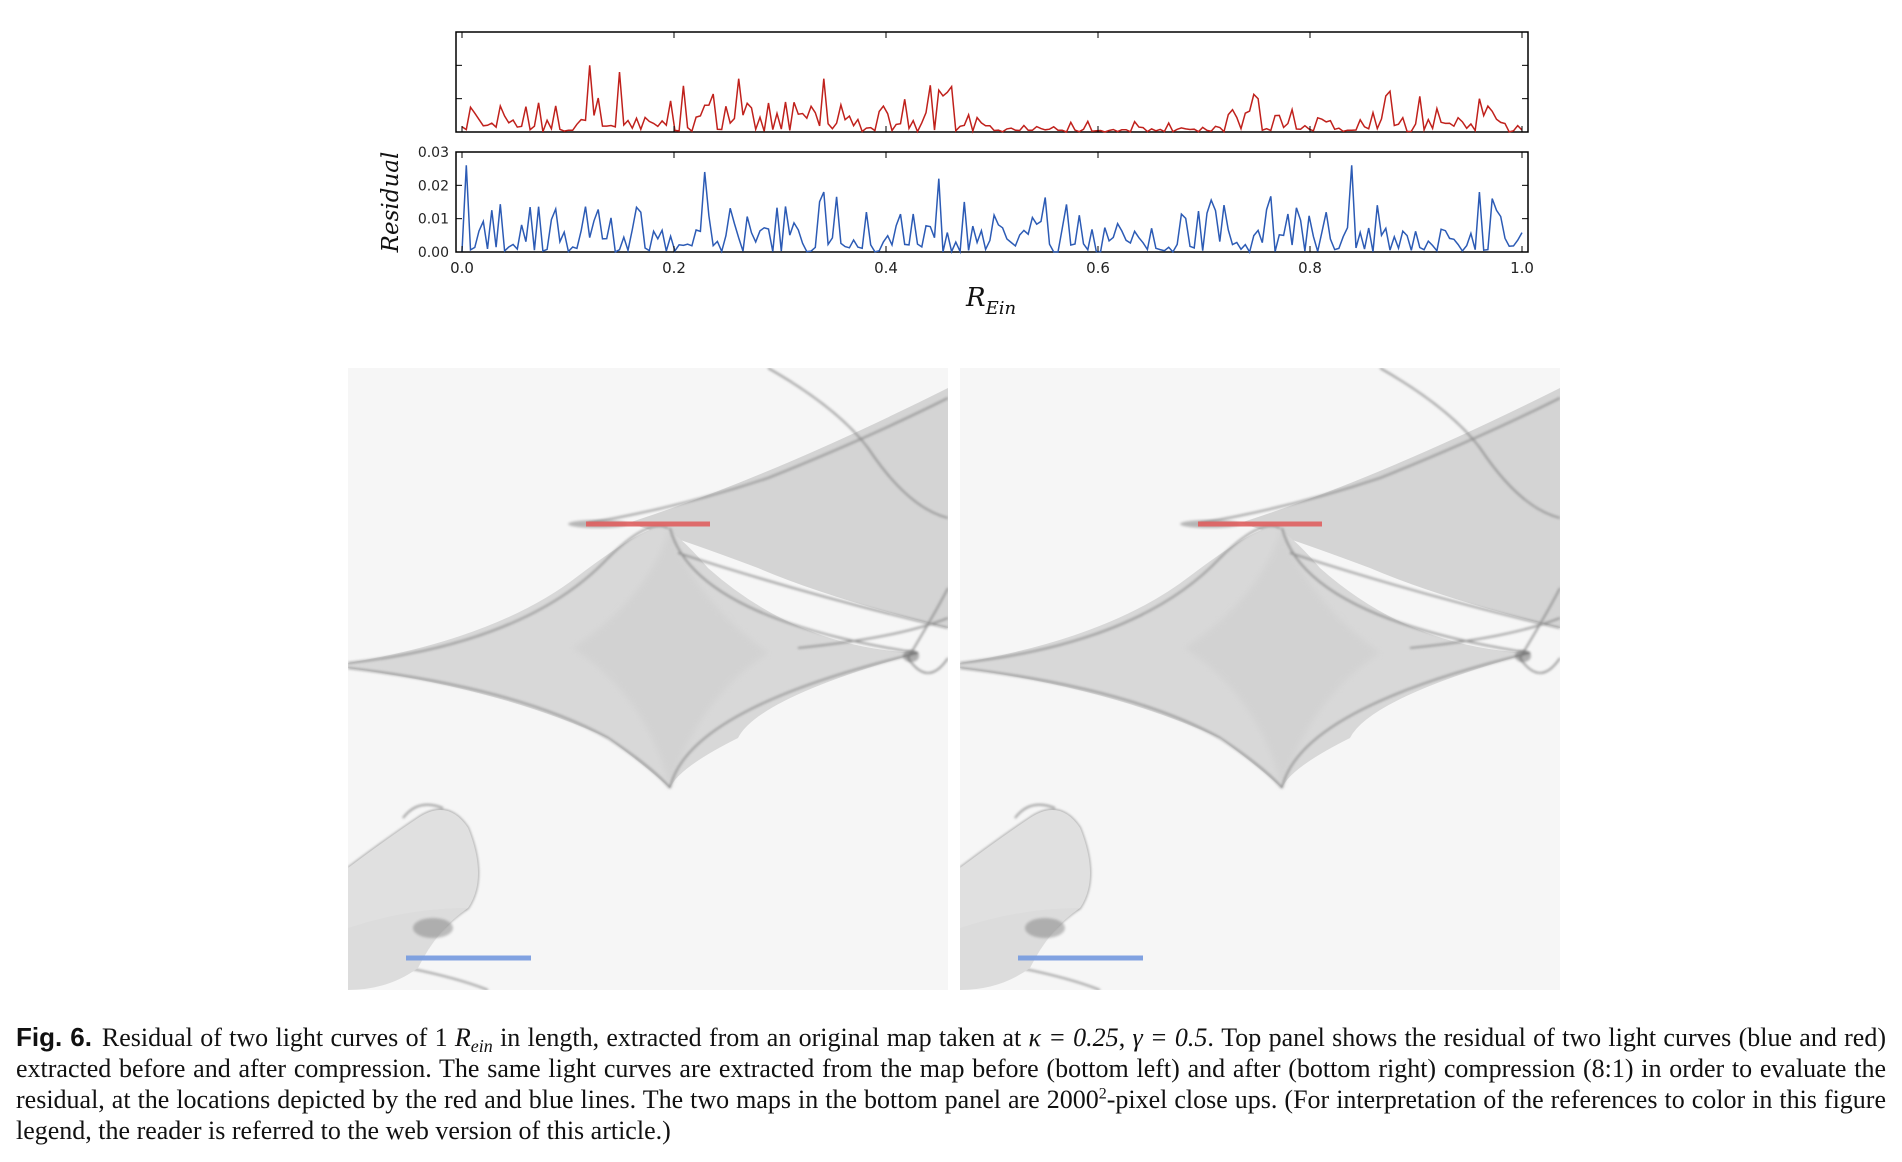 This screenshot has height=1162, width=1902. What do you see at coordinates (975, 298) in the screenshot?
I see `x-axis-label-main: R` at bounding box center [975, 298].